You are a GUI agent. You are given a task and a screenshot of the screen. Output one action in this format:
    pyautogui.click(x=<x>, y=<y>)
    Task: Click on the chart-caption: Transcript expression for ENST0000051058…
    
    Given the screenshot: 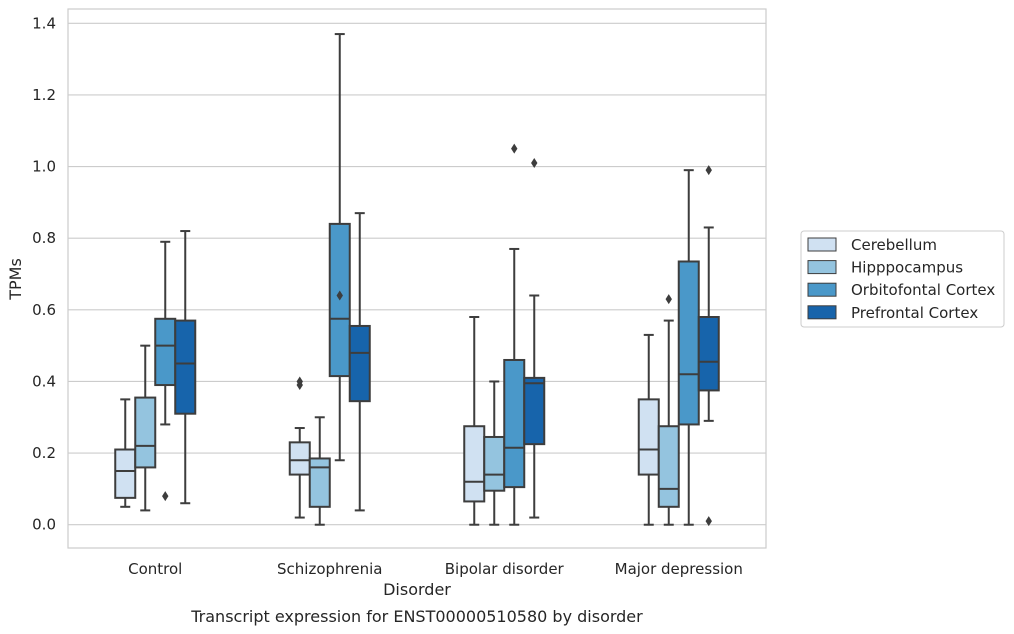 What is the action you would take?
    pyautogui.click(x=416, y=616)
    